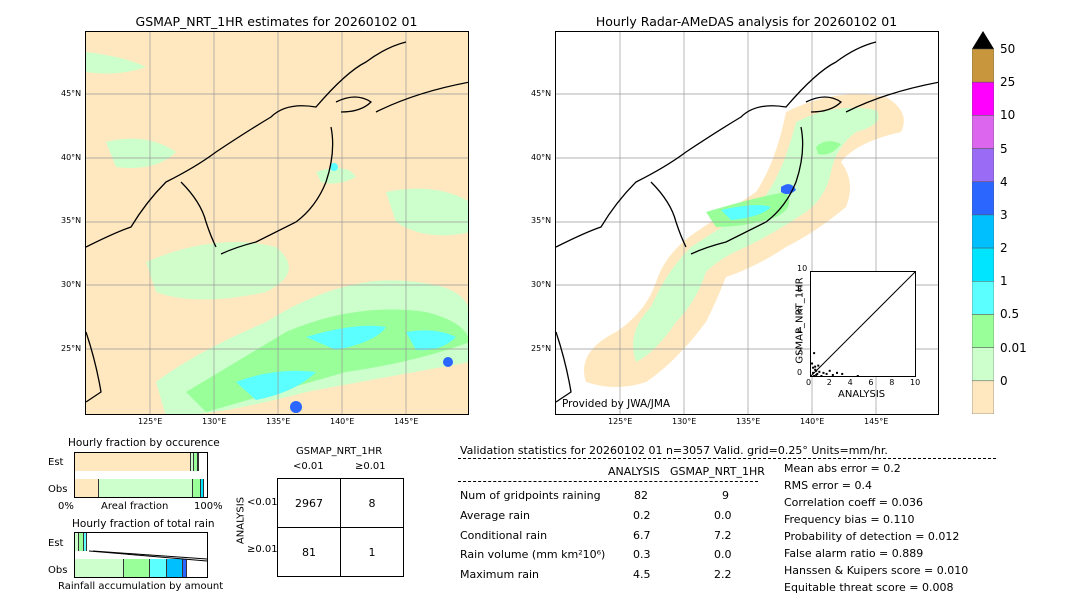 This screenshot has width=1080, height=612. I want to click on ct-cell: 1, so click(372, 552).